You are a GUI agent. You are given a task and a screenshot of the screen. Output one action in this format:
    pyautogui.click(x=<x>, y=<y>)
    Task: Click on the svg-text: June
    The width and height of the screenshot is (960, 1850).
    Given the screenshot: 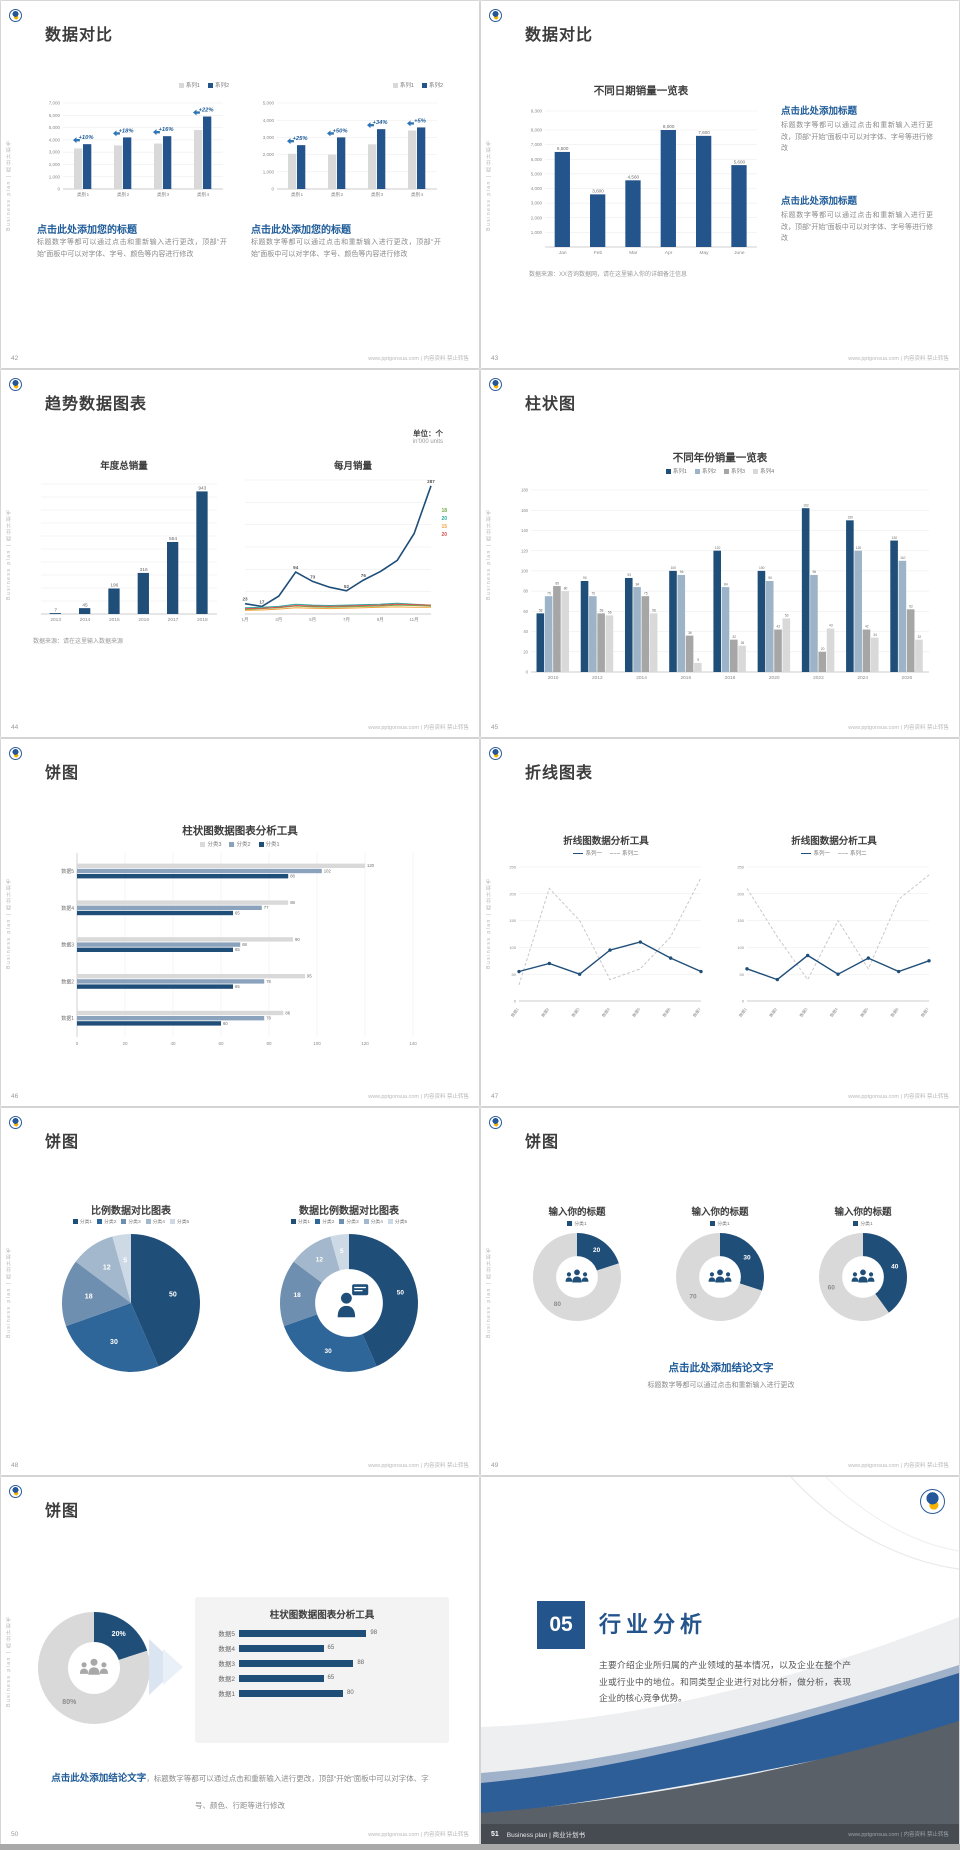 What is the action you would take?
    pyautogui.click(x=739, y=253)
    